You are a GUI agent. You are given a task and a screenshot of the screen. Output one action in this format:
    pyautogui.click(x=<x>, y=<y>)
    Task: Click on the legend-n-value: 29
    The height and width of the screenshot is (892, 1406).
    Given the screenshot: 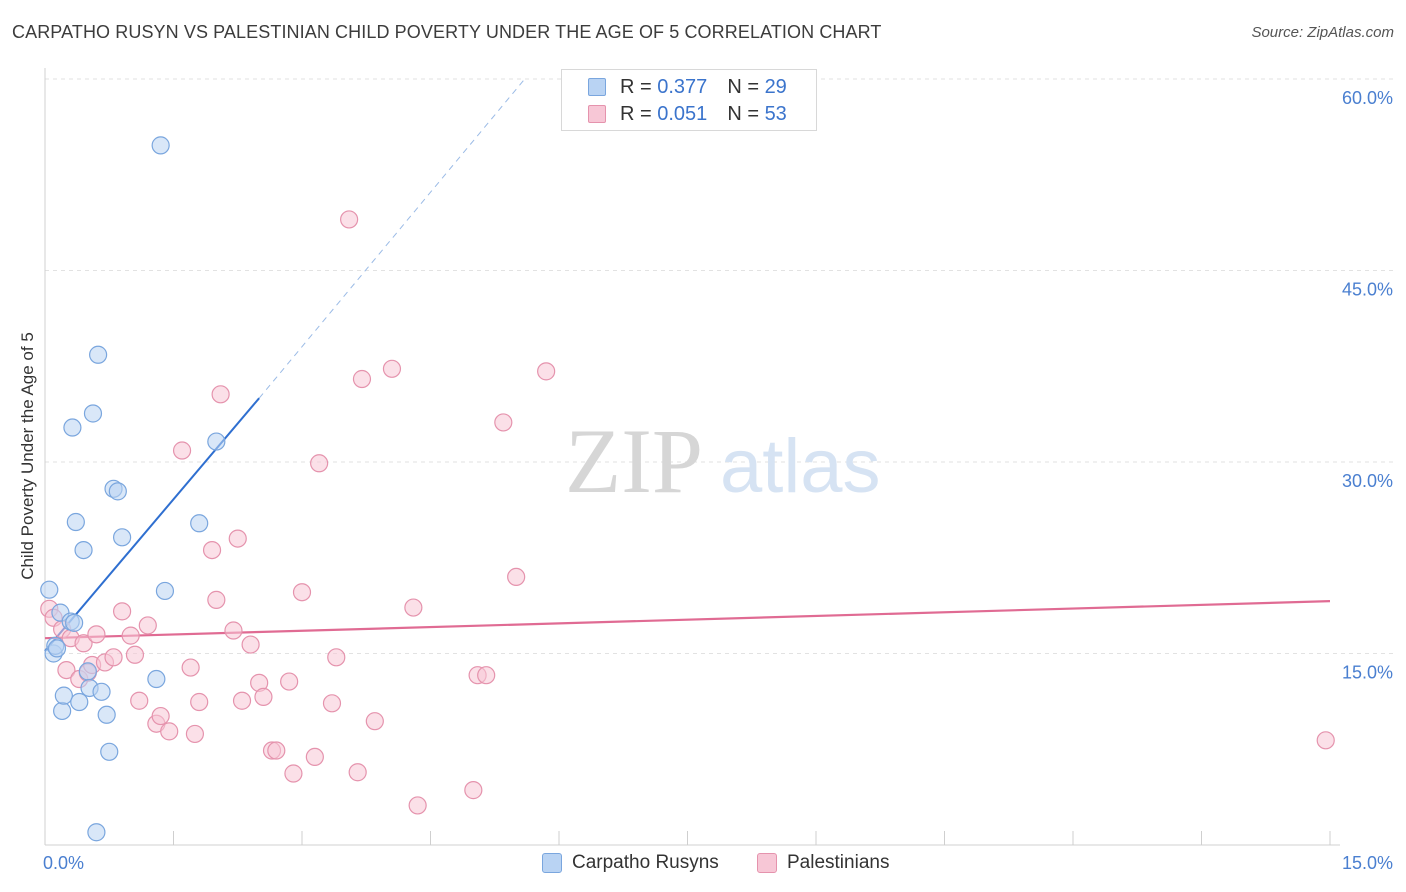 What is the action you would take?
    pyautogui.click(x=775, y=86)
    